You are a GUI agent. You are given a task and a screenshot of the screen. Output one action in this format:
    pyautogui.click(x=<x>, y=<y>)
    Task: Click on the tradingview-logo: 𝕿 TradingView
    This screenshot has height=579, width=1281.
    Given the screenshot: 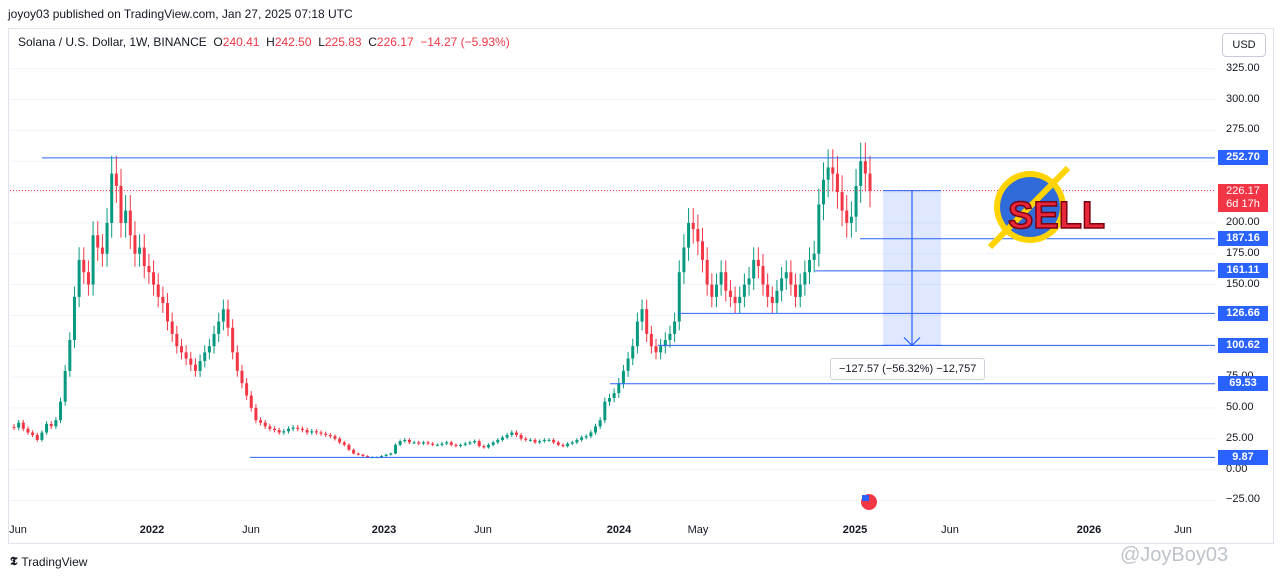 What is the action you would take?
    pyautogui.click(x=48, y=561)
    